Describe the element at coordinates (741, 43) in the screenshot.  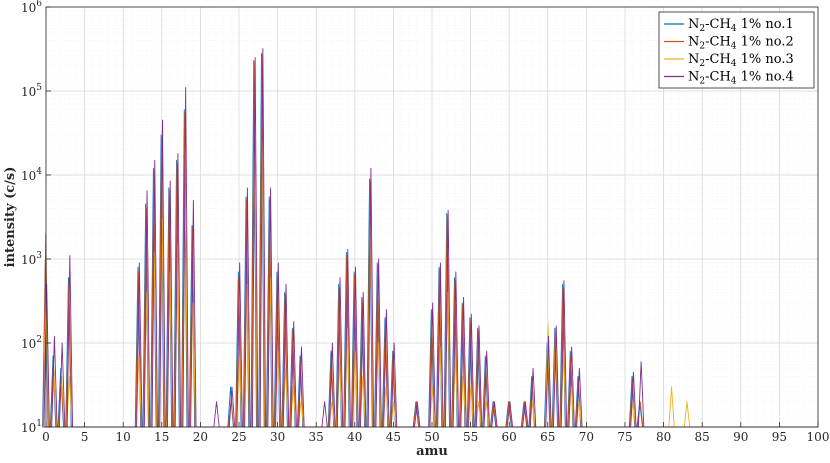
I see `legend-entry-label: N2-CH4 1% no.2` at that location.